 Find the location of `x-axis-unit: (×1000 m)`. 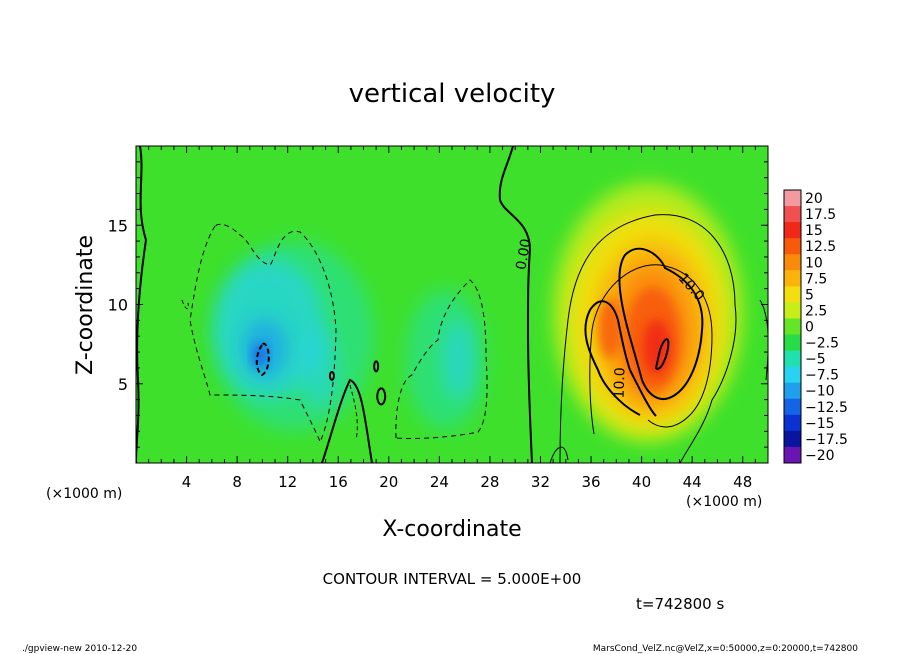

x-axis-unit: (×1000 m) is located at coordinates (724, 502).